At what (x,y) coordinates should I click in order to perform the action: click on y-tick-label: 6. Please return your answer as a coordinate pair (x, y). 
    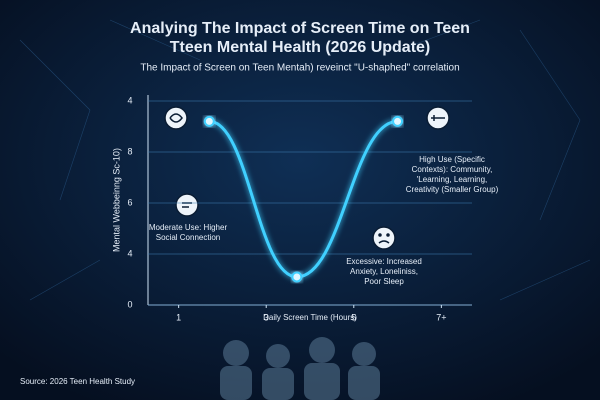
    Looking at the image, I should click on (129, 202).